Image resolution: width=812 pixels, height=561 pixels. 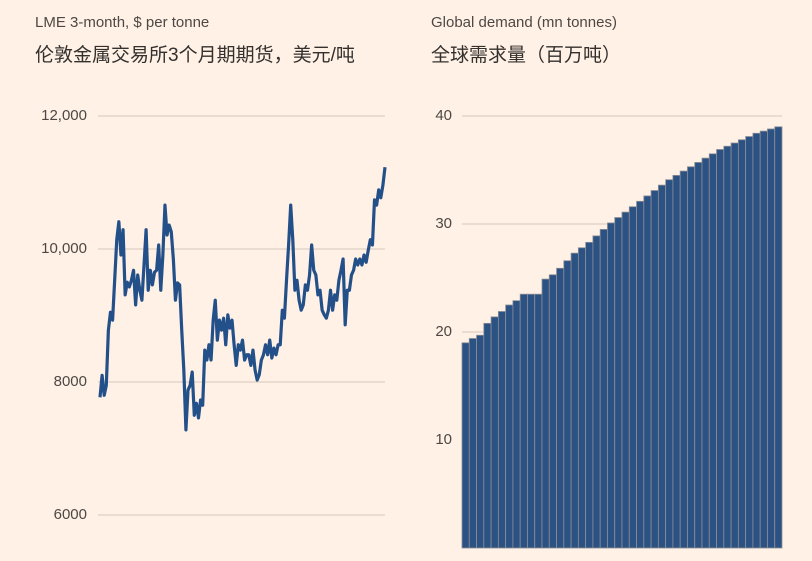 I want to click on chart-subtitle: LME 3-month, $ per tonne, so click(x=122, y=22).